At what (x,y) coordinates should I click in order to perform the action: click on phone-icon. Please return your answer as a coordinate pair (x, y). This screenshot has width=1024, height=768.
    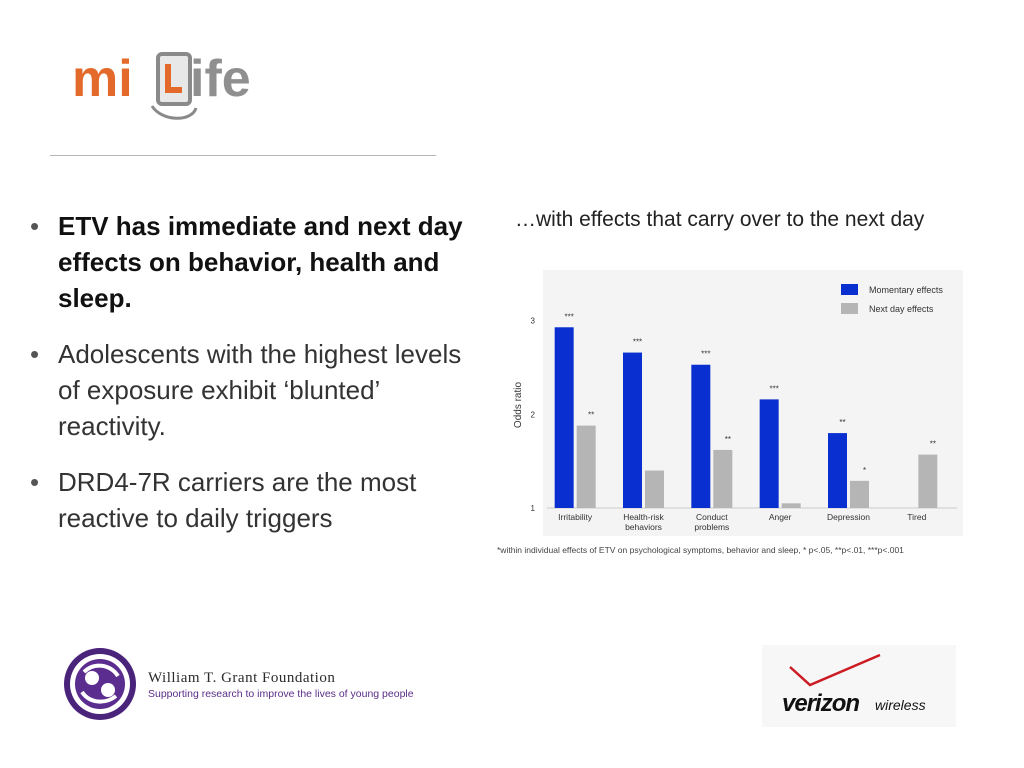
    Looking at the image, I should click on (174, 86).